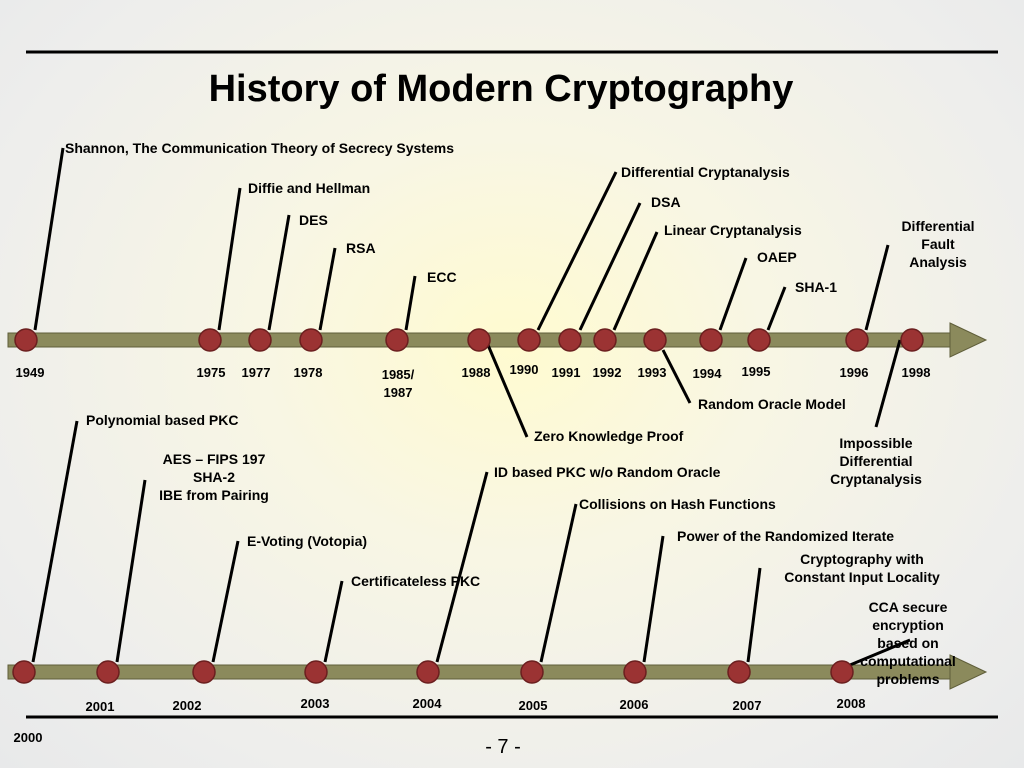  I want to click on event-label: Power of the Randomized Iterate, so click(786, 536).